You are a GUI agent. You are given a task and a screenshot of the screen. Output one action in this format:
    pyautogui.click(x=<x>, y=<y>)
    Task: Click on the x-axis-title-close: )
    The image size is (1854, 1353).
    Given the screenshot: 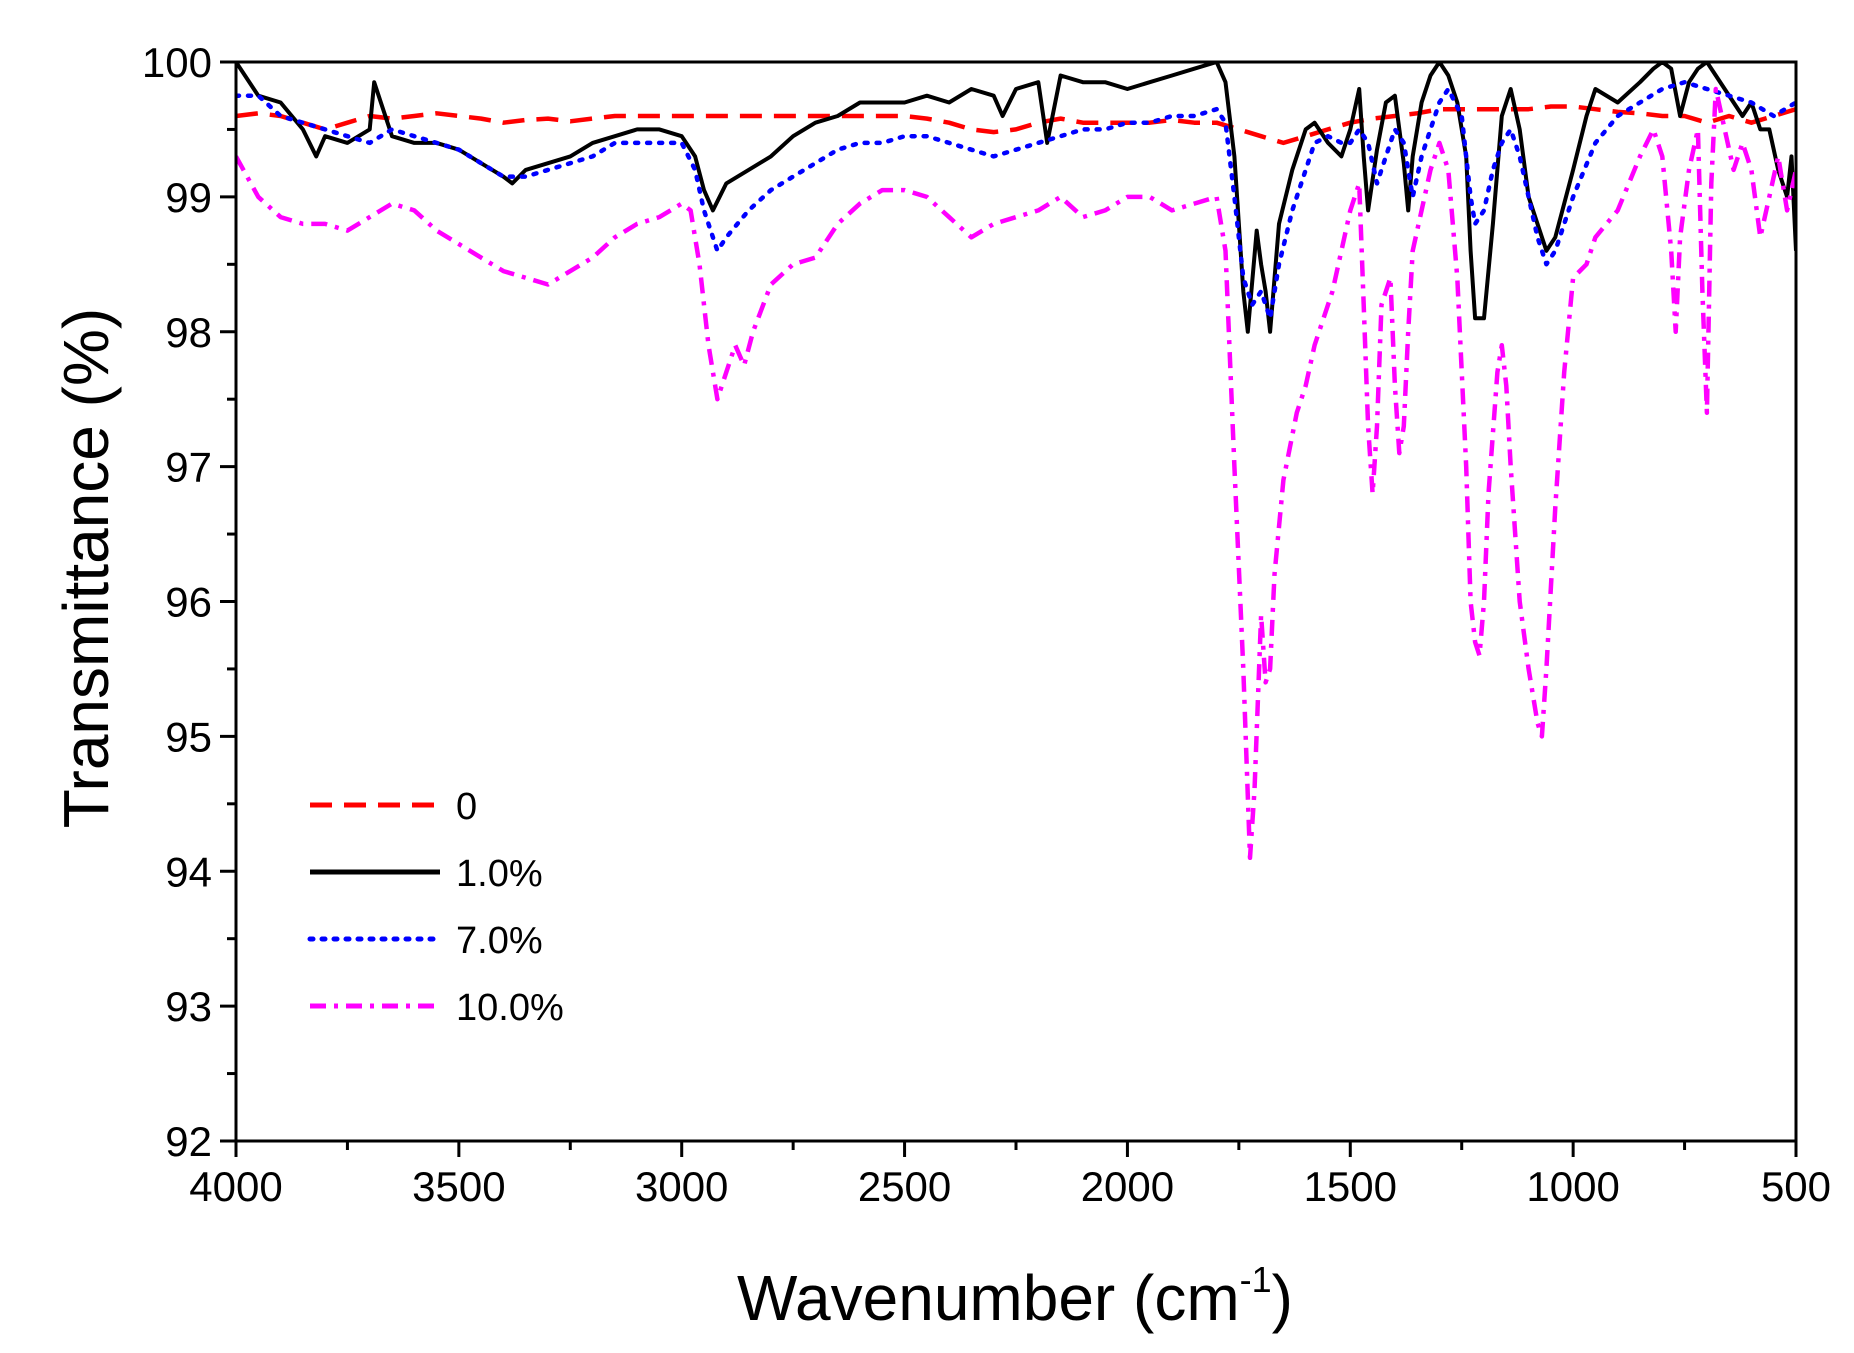 What is the action you would take?
    pyautogui.click(x=1282, y=1298)
    